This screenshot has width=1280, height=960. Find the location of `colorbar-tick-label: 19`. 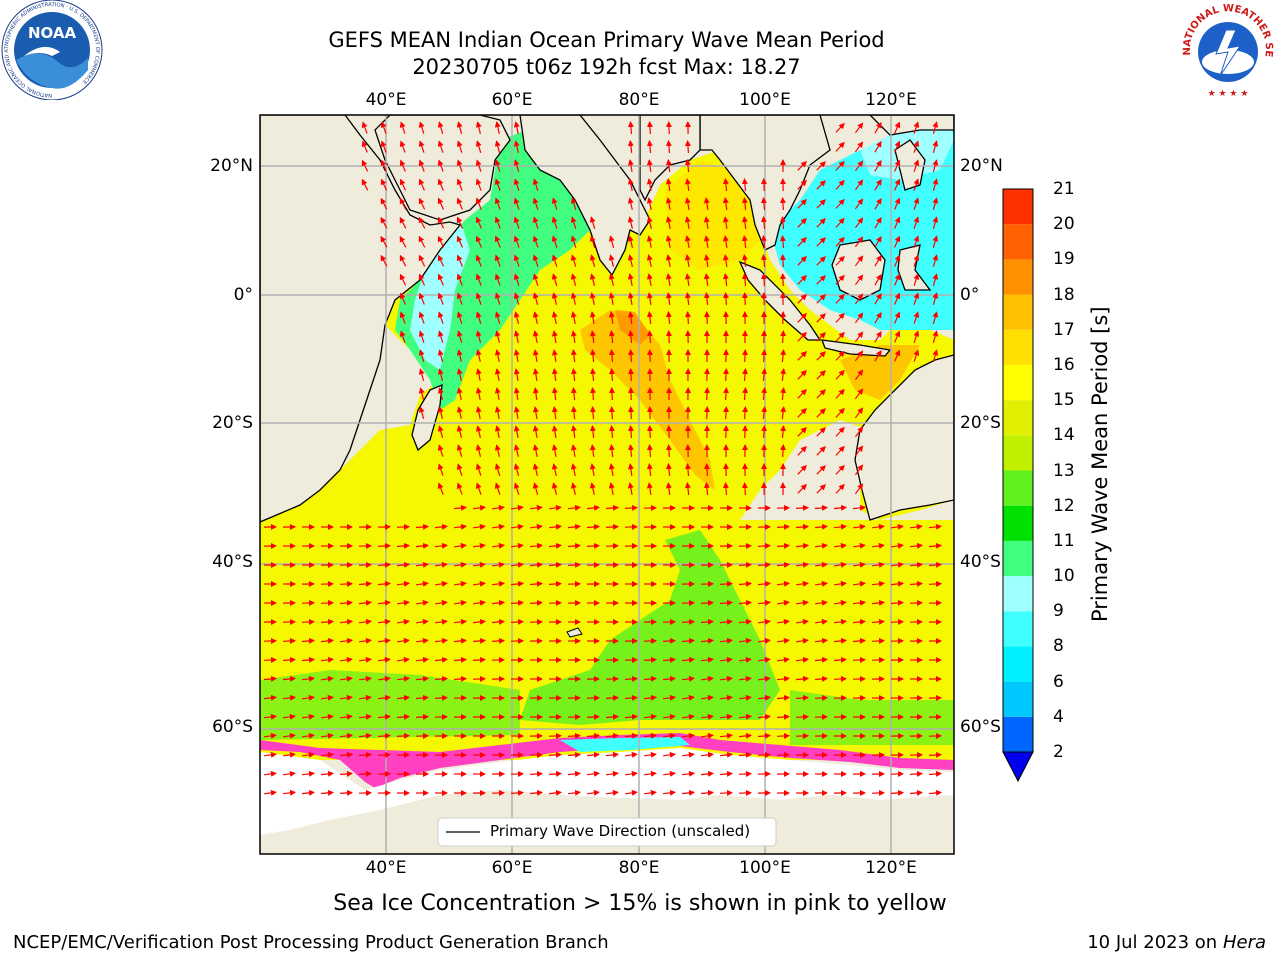

colorbar-tick-label: 19 is located at coordinates (1064, 259).